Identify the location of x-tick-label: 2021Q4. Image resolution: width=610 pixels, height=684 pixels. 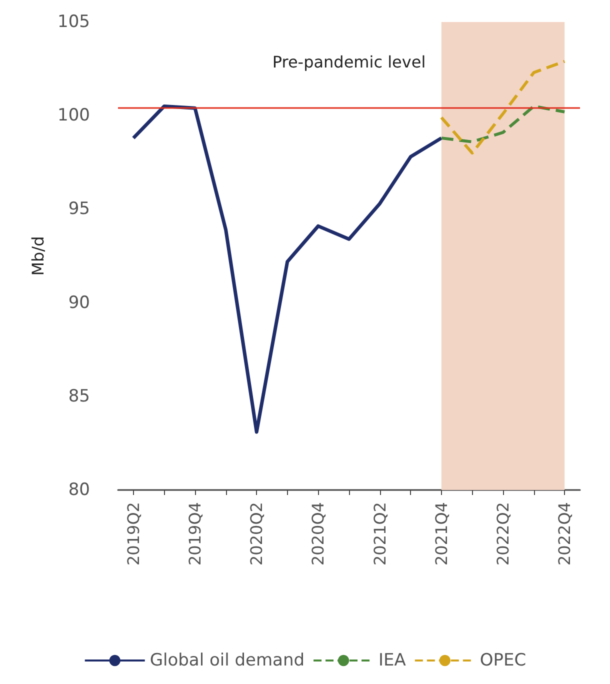
(441, 534).